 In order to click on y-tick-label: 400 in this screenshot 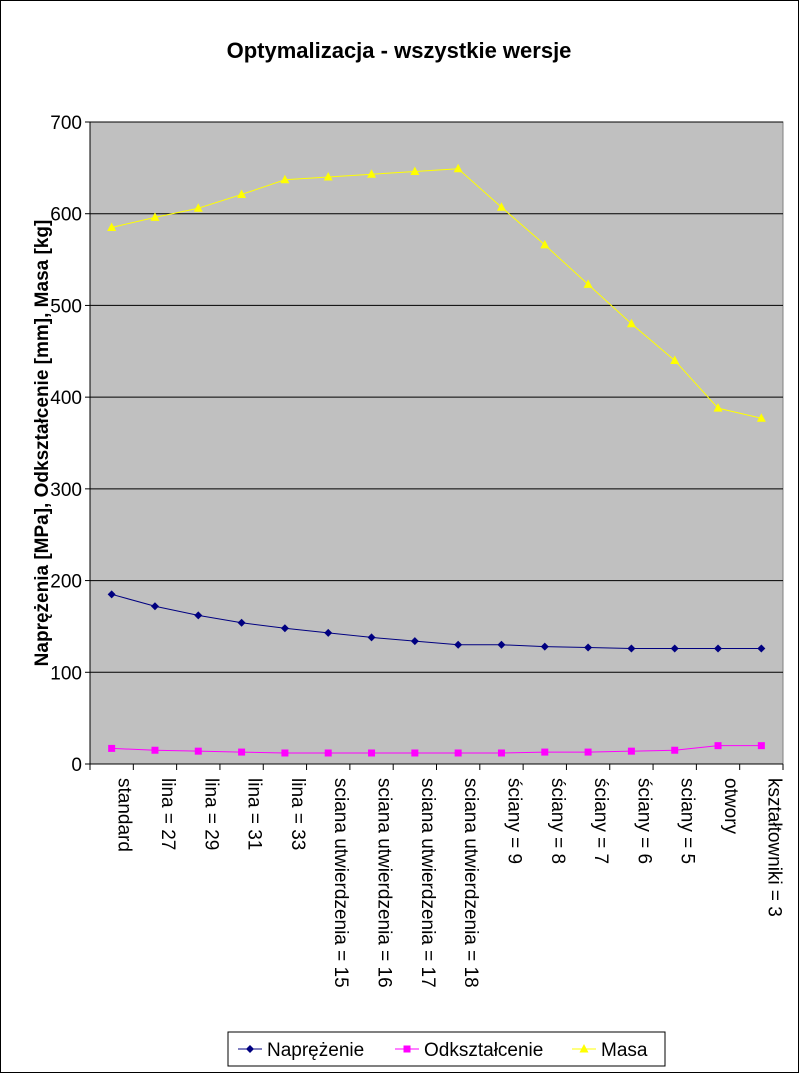, I will do `click(66, 398)`.